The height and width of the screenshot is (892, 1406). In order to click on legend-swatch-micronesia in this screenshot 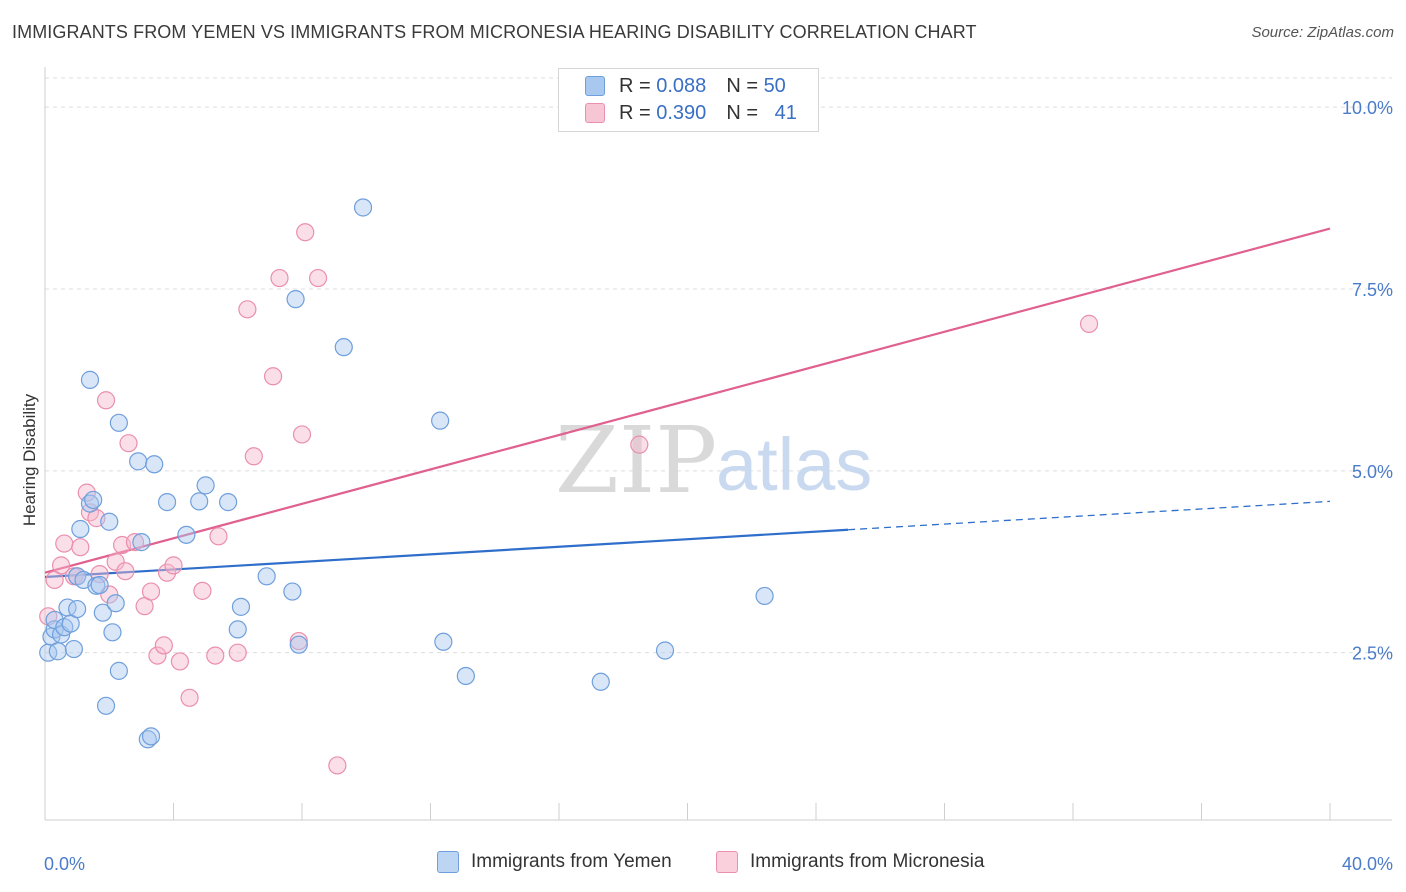, I will do `click(595, 113)`.